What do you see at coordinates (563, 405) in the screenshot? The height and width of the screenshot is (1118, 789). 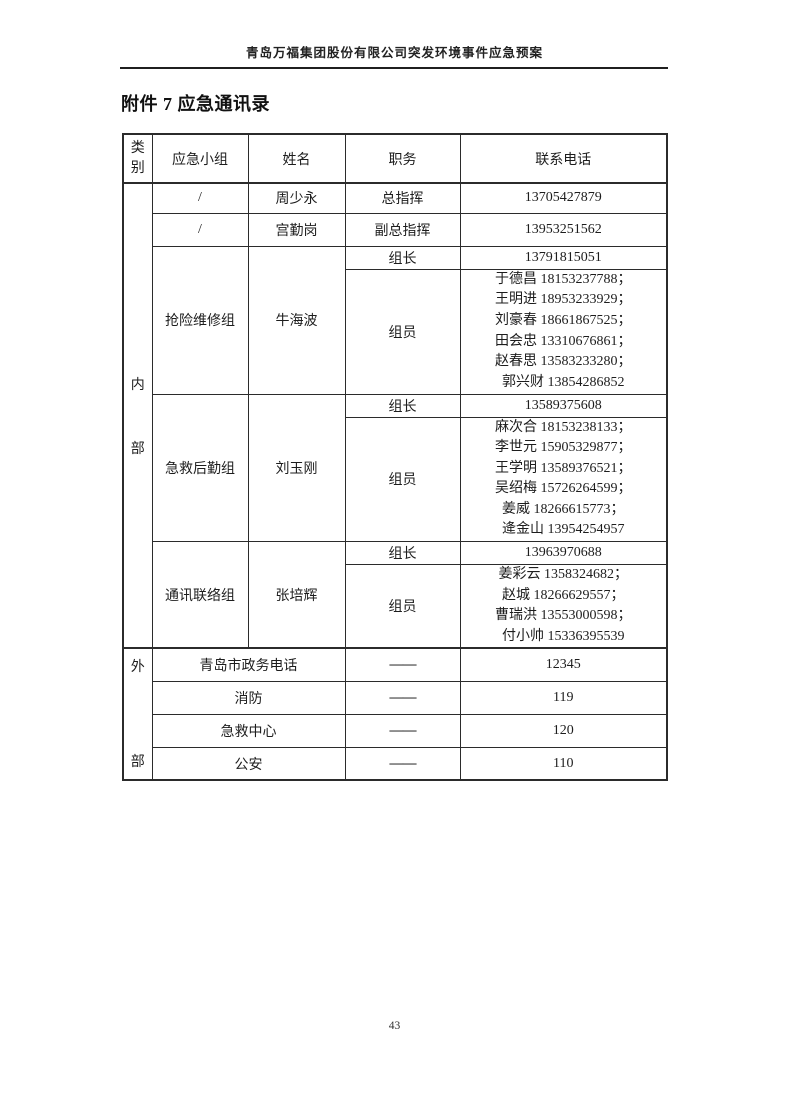 I see `phone-cell: 13589375608` at bounding box center [563, 405].